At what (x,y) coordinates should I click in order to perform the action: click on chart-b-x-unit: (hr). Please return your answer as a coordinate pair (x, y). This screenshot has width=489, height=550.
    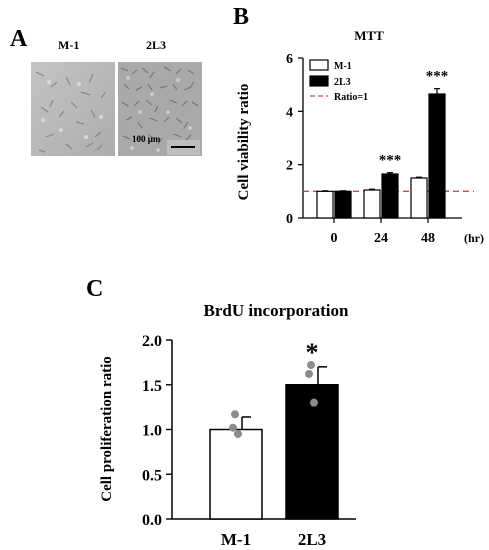
    Looking at the image, I should click on (474, 238).